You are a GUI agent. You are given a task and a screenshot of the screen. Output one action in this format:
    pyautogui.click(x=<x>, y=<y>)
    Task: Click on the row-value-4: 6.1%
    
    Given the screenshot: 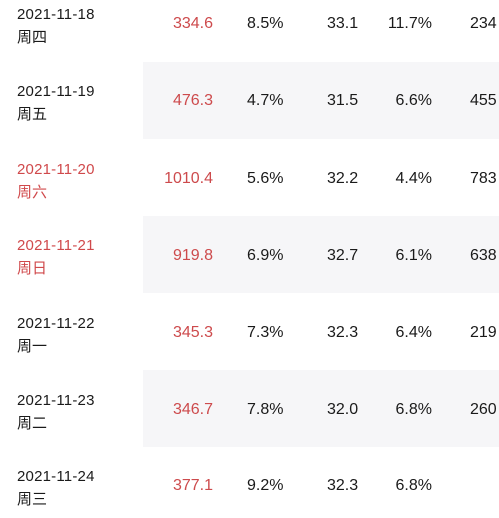 What is the action you would take?
    pyautogui.click(x=413, y=255)
    